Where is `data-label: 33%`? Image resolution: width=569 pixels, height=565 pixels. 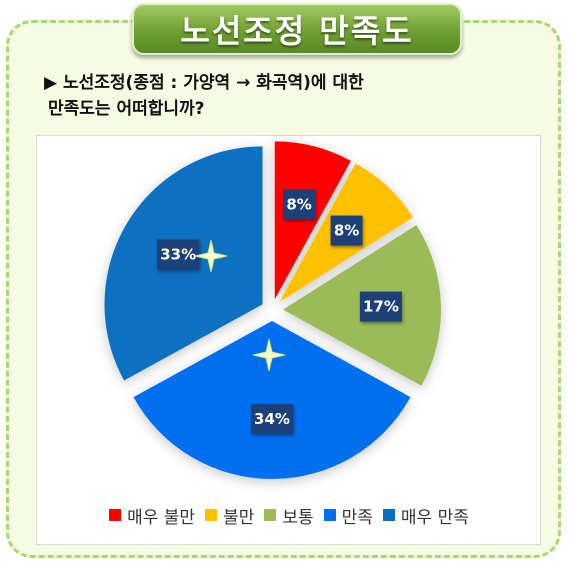
data-label: 33% is located at coordinates (178, 255).